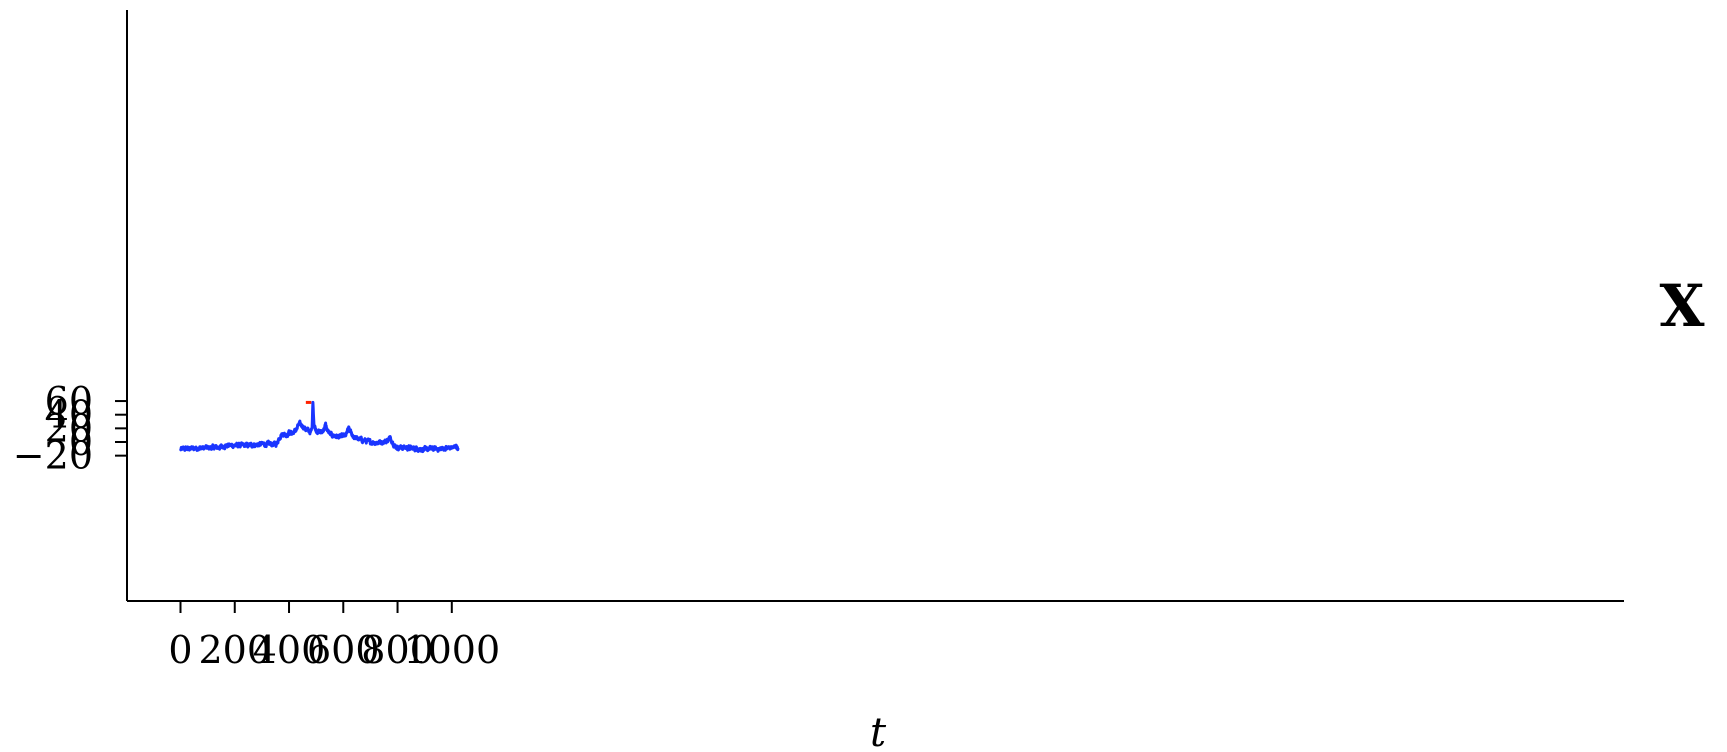 The height and width of the screenshot is (752, 1727). What do you see at coordinates (81, 442) in the screenshot?
I see `y-tick-label: 0` at bounding box center [81, 442].